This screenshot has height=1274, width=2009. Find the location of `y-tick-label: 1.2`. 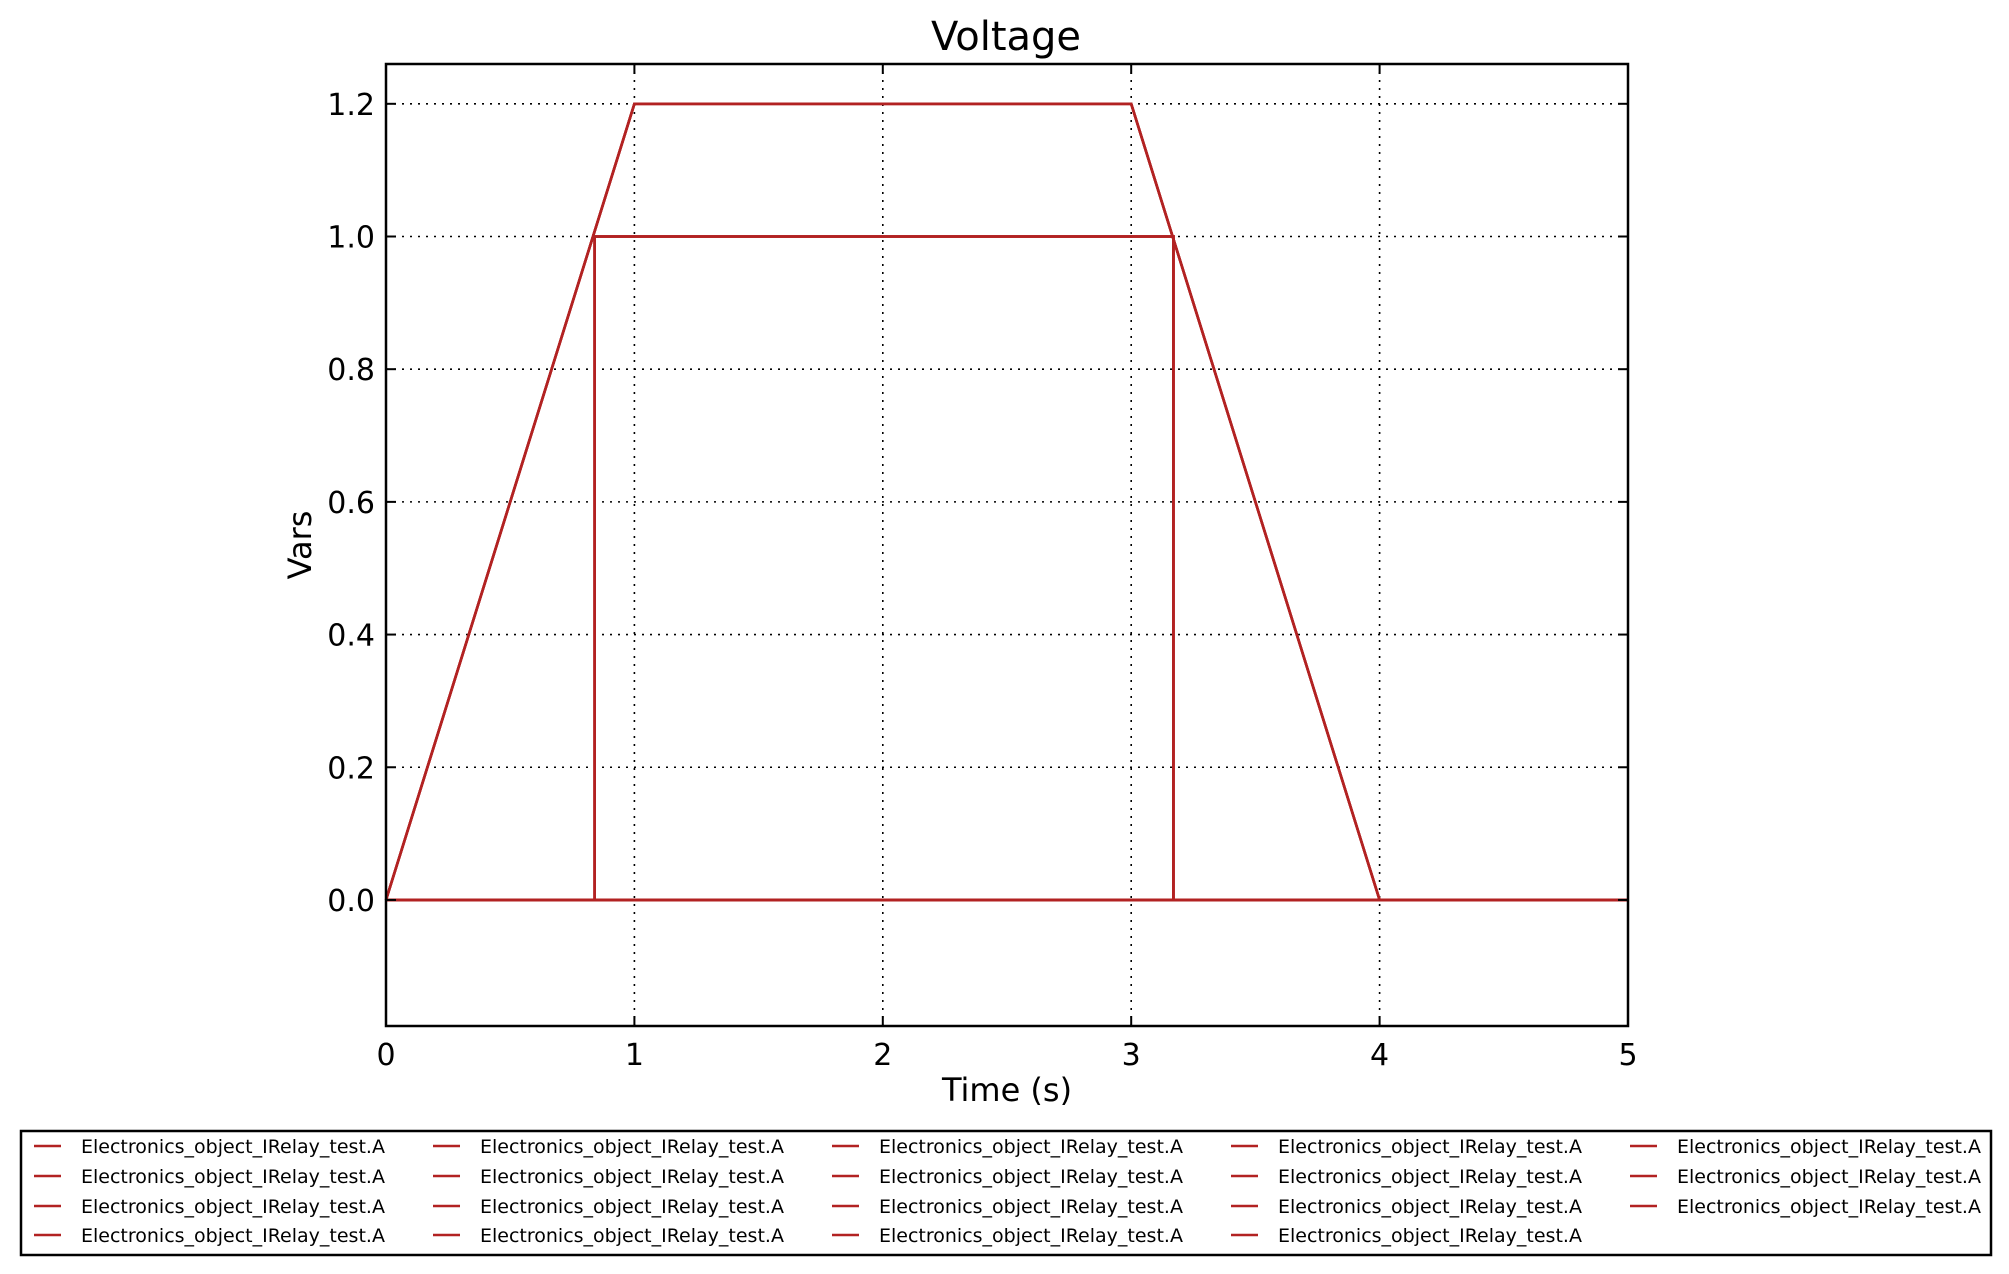

y-tick-label: 1.2 is located at coordinates (351, 105).